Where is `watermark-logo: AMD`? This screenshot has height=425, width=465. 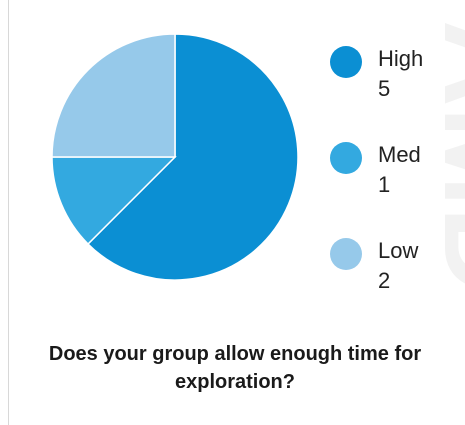 watermark-logo: AMD is located at coordinates (442, 156).